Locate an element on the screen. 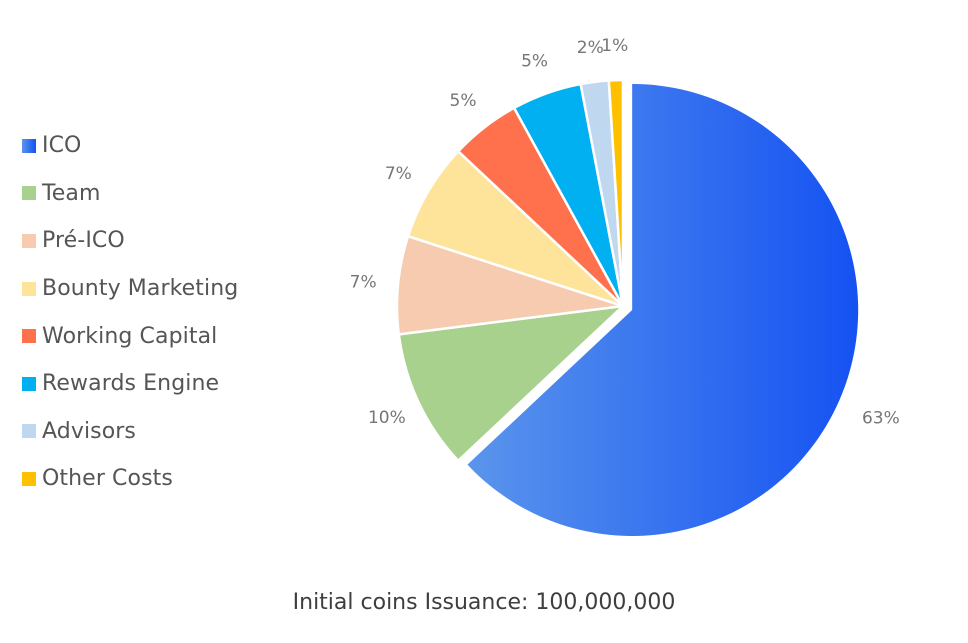 This screenshot has width=968, height=643. pie-slice-team is located at coordinates (511, 383).